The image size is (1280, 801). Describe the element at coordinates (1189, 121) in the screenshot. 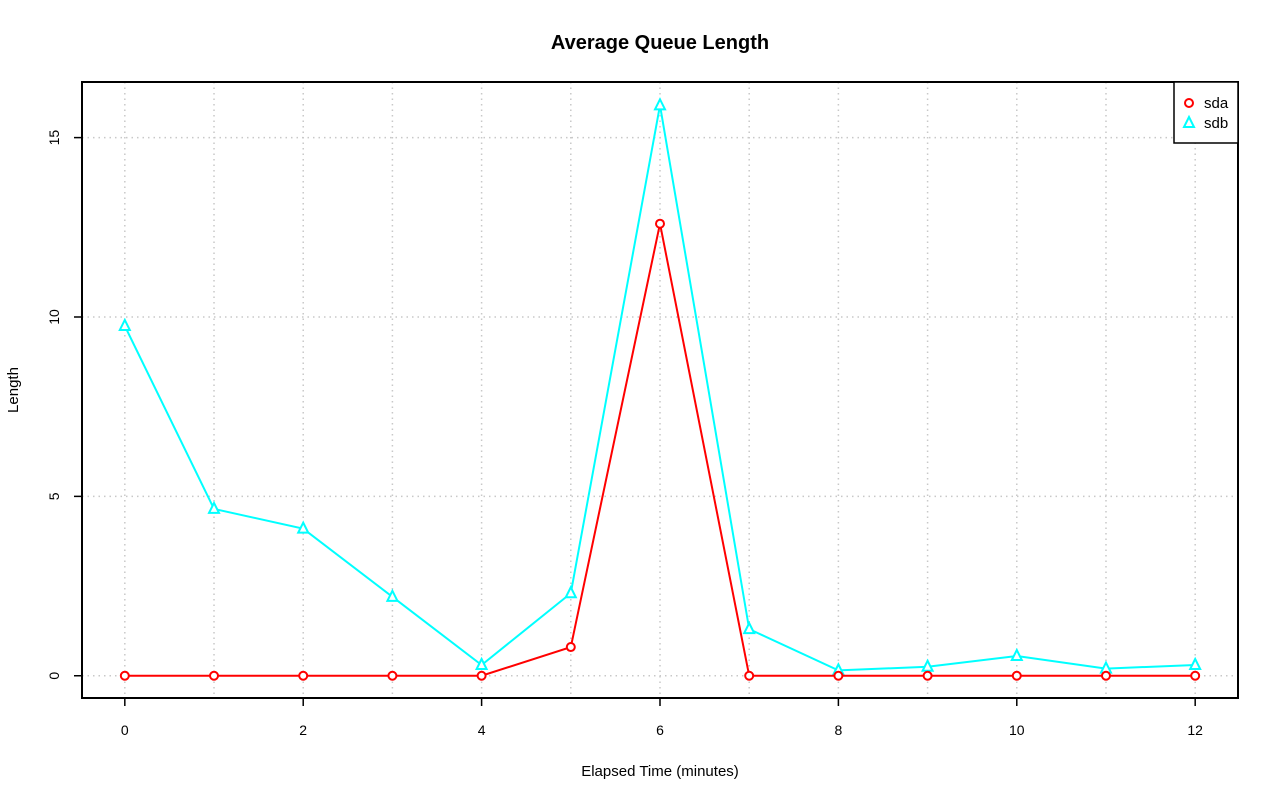

I see `legend-marker-sdb` at that location.